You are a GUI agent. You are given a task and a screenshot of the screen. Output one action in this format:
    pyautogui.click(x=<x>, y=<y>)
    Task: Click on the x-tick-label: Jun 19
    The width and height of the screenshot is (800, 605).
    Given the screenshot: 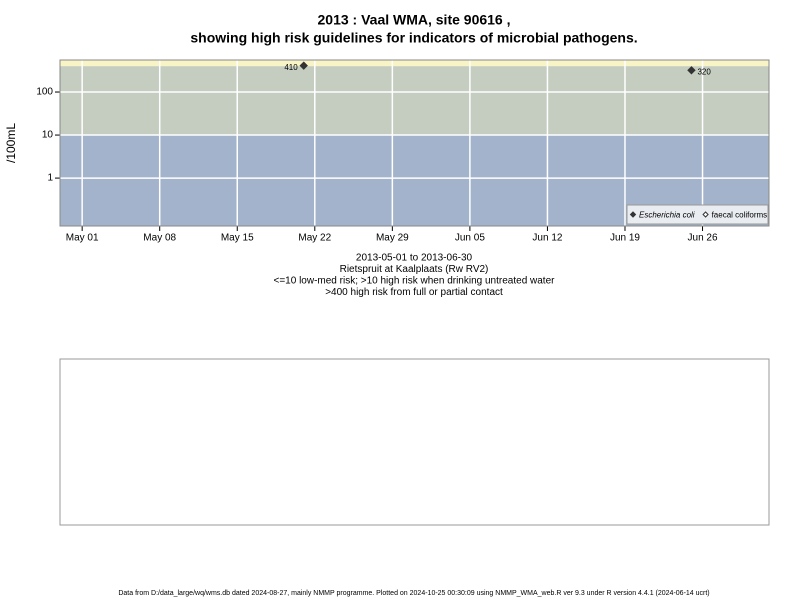 What is the action you would take?
    pyautogui.click(x=625, y=238)
    